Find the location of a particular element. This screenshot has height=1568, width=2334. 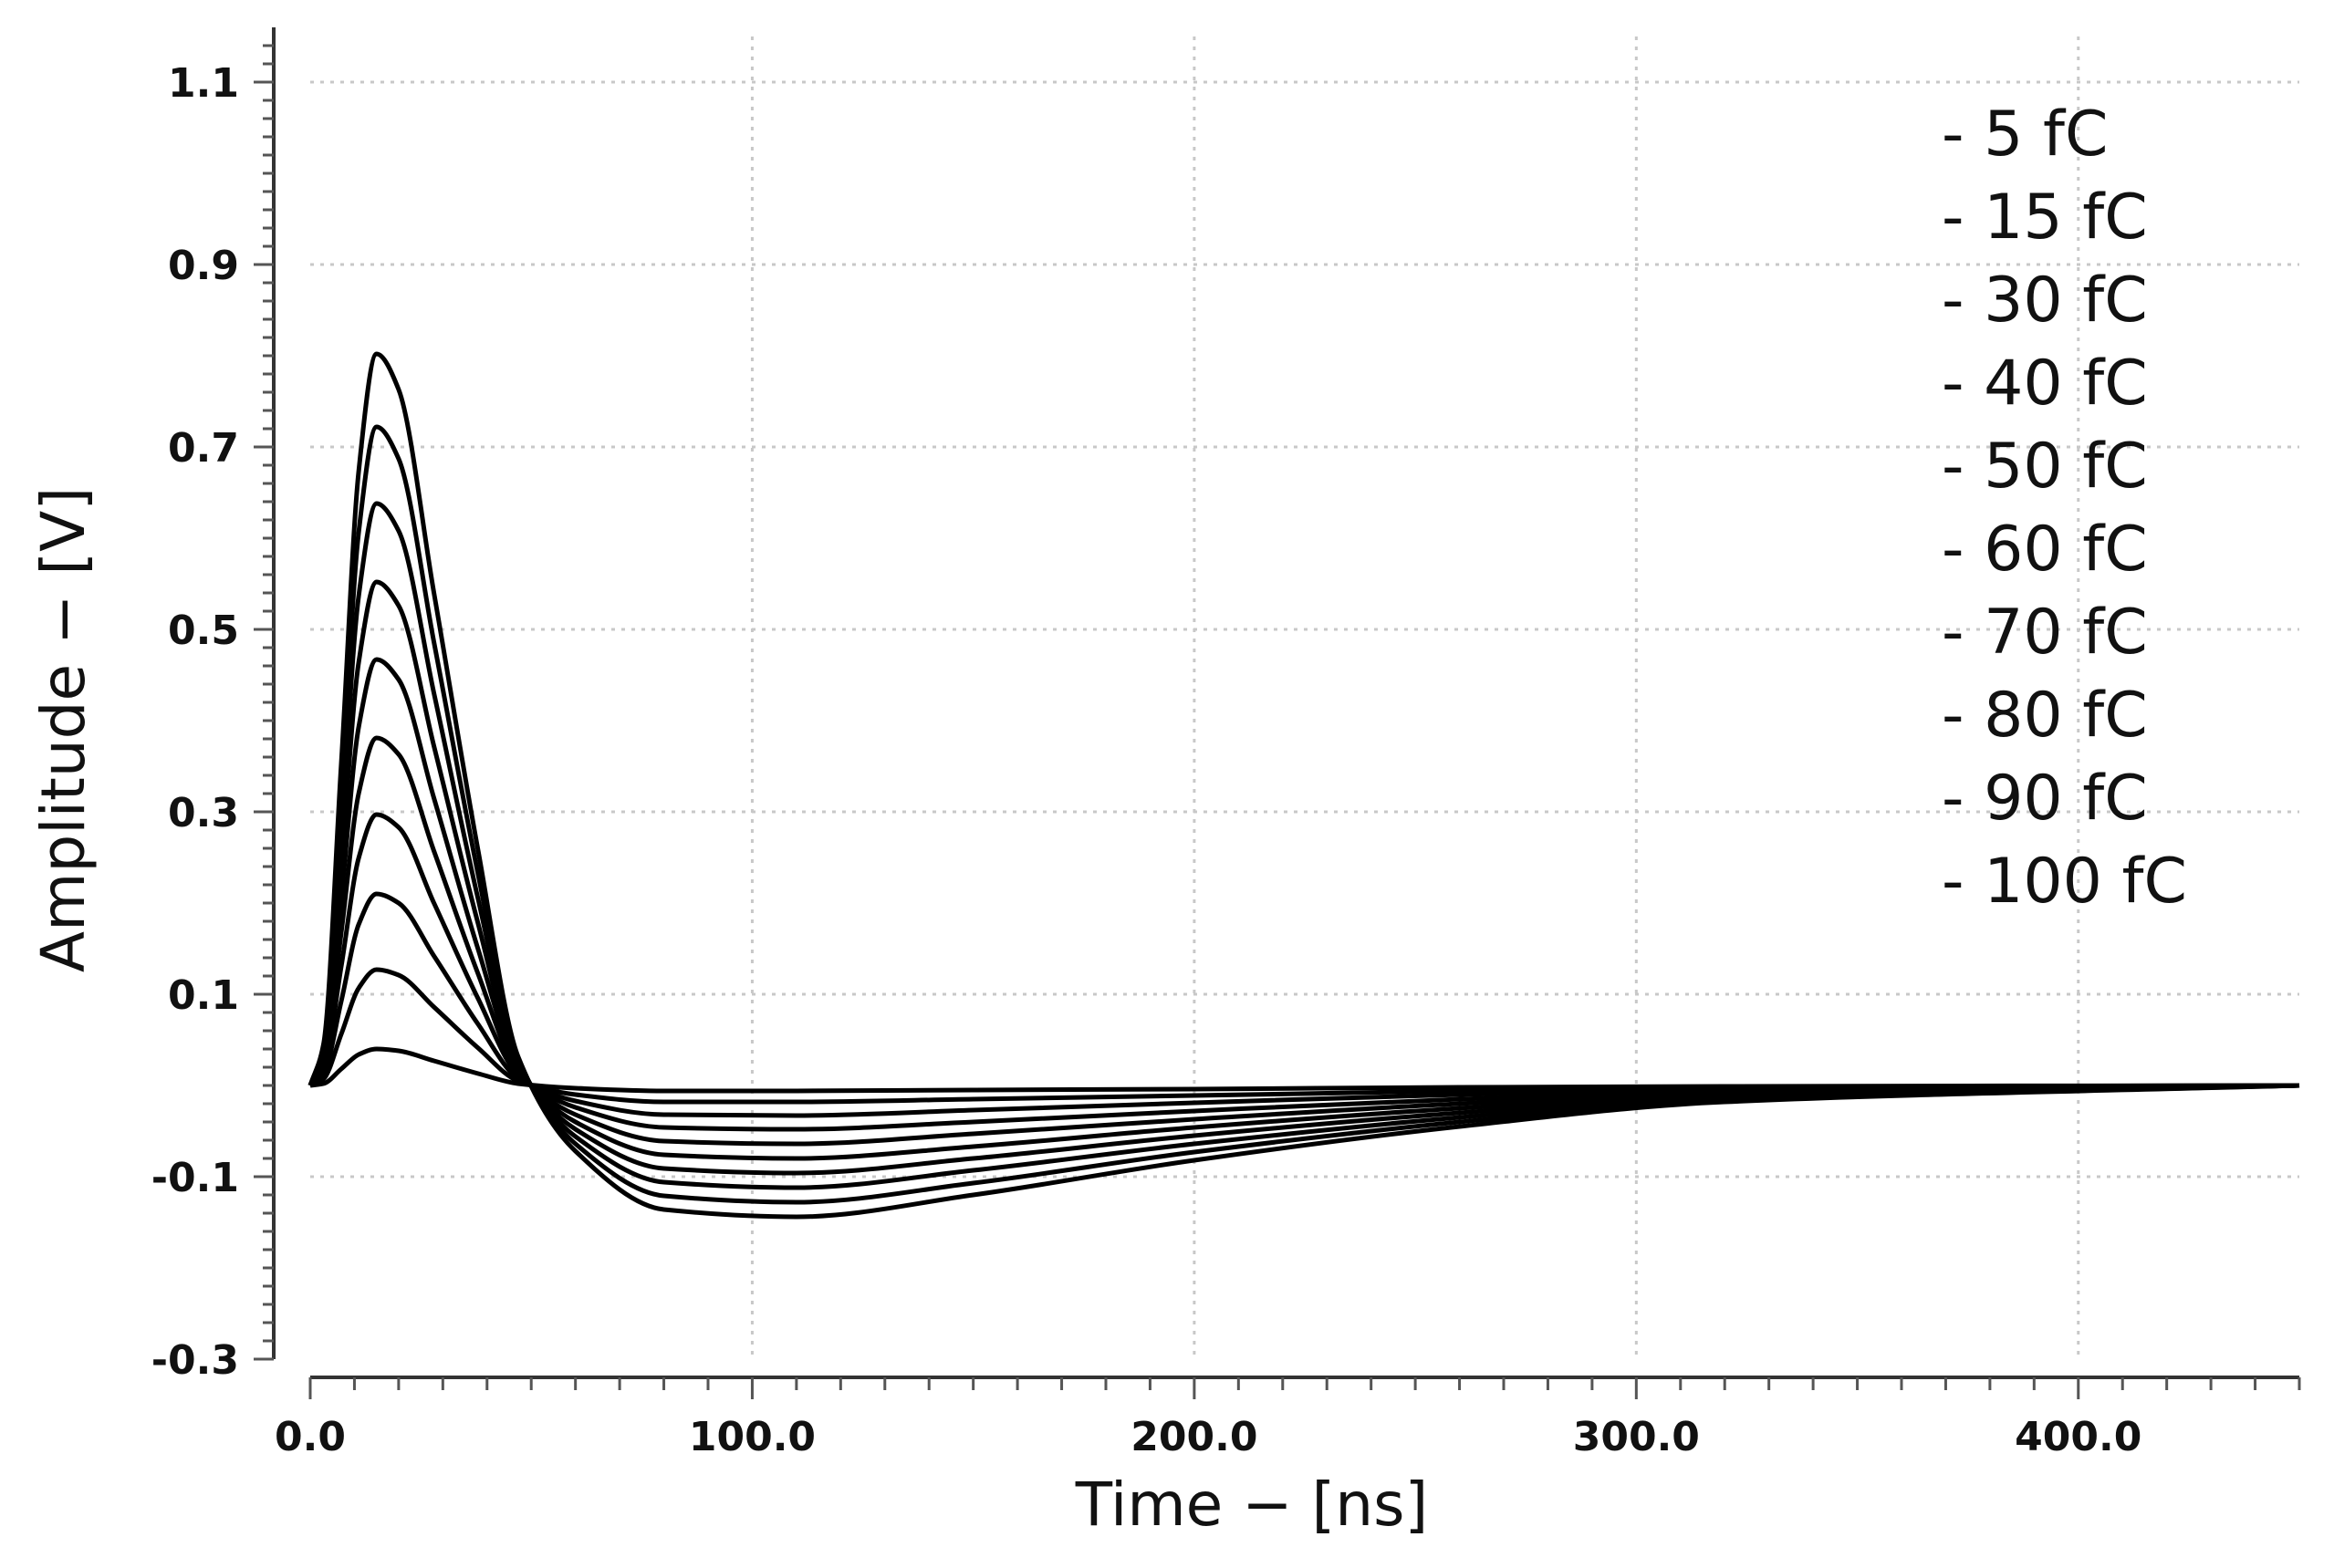

y-tick-label: 0.3 is located at coordinates (203, 813).